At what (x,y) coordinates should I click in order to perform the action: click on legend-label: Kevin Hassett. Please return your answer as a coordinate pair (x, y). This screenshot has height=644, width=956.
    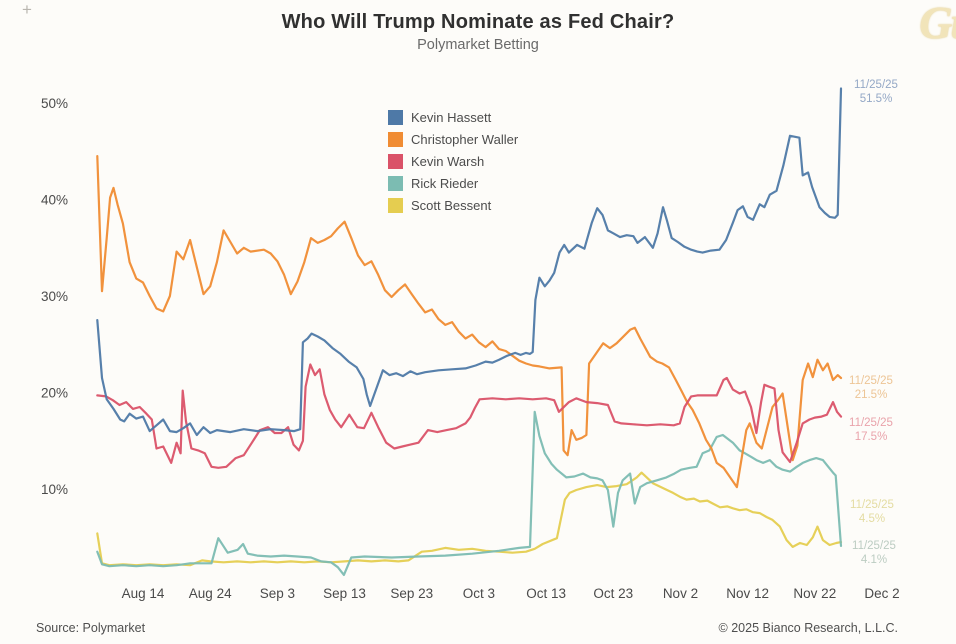
    Looking at the image, I should click on (451, 117).